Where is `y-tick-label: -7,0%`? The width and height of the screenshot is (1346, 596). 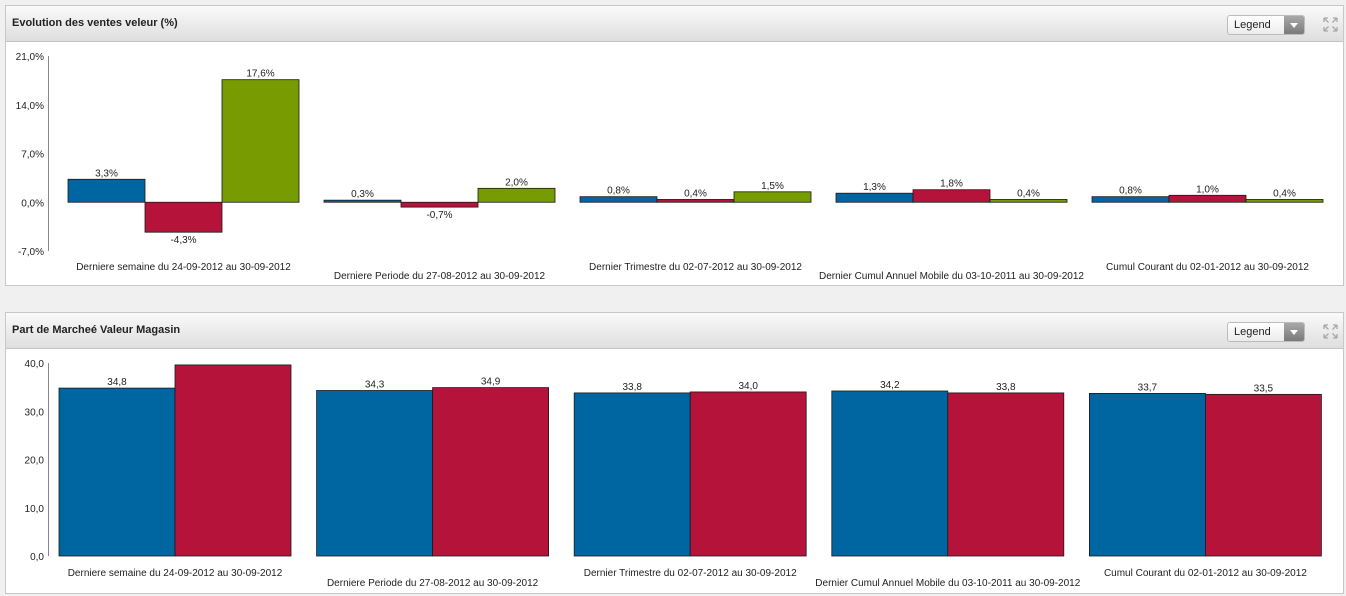
y-tick-label: -7,0% is located at coordinates (31, 252).